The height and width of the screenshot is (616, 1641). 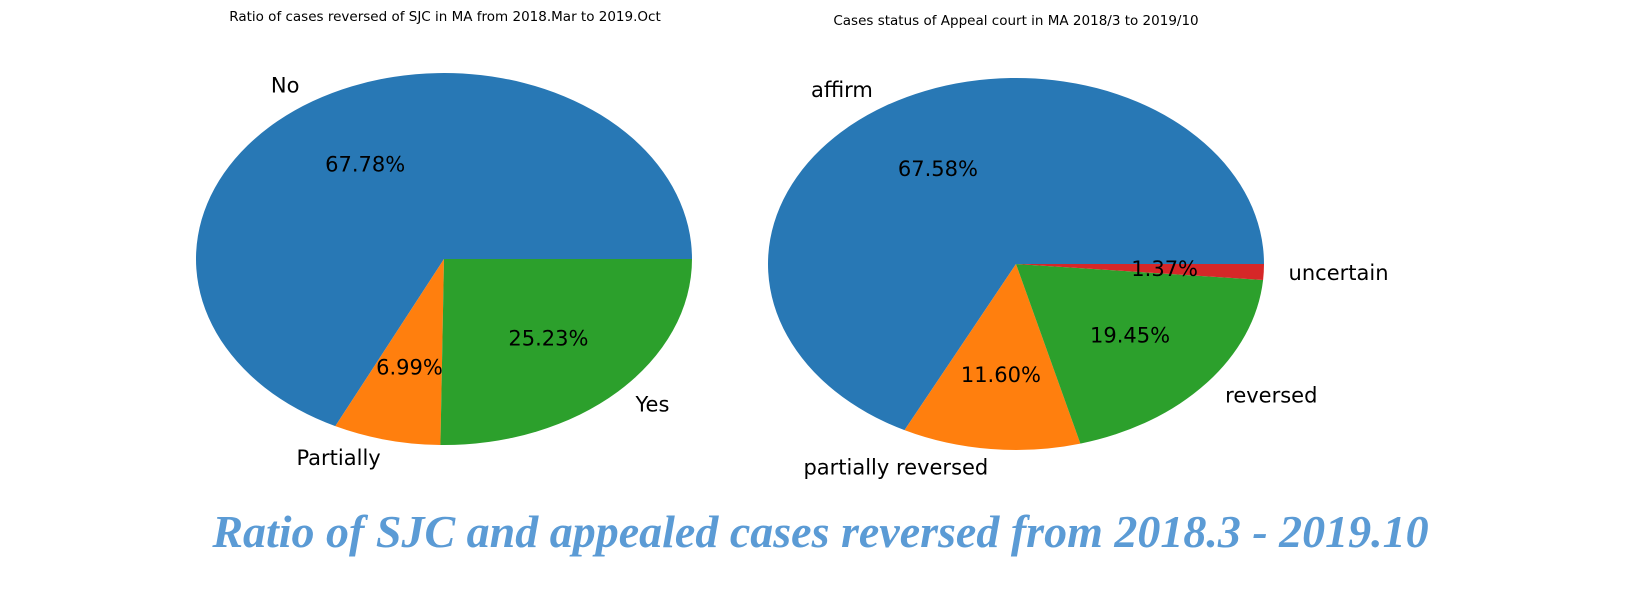 What do you see at coordinates (992, 357) in the screenshot?
I see `pie-appeal-slice-partially-reversed` at bounding box center [992, 357].